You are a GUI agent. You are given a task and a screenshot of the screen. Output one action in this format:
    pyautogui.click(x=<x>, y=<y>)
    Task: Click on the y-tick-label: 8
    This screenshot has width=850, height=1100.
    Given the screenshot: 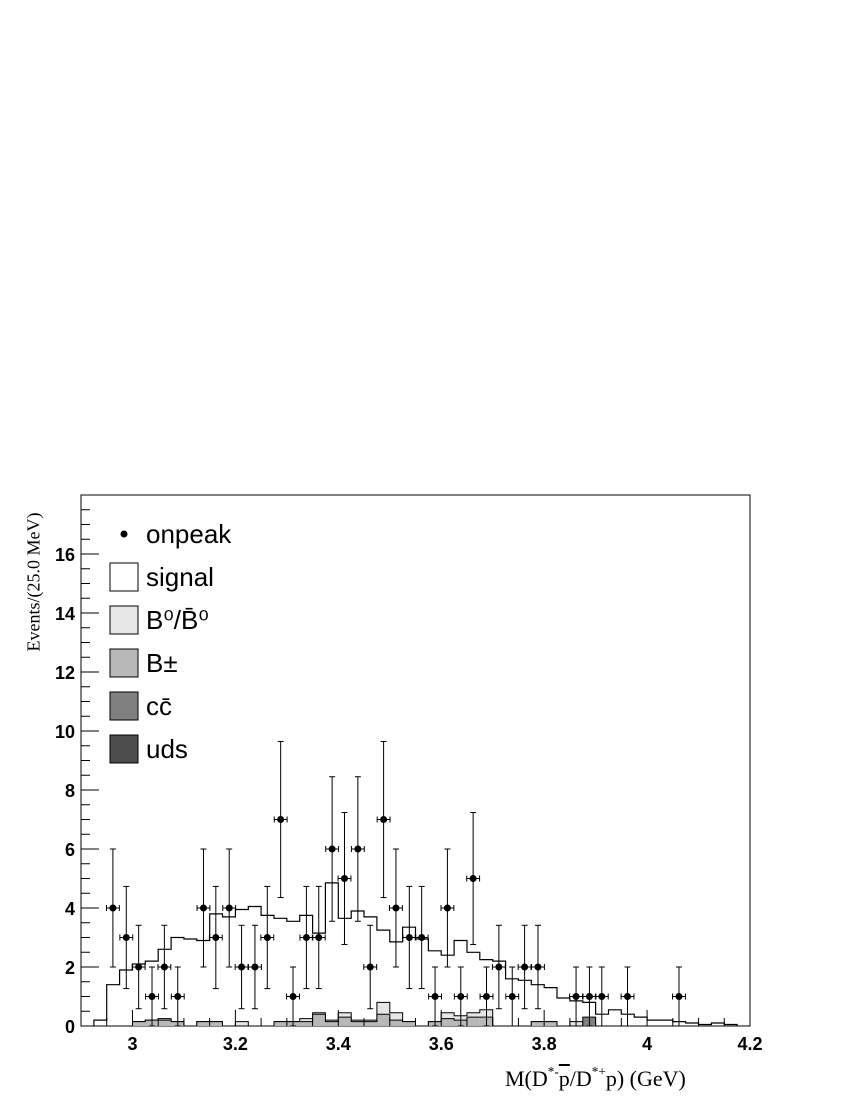 What is the action you would take?
    pyautogui.click(x=70, y=791)
    